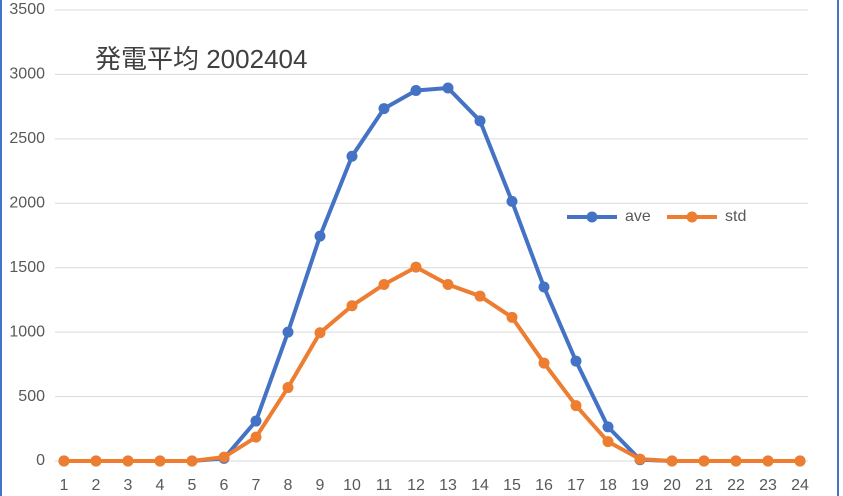 Image resolution: width=843 pixels, height=496 pixels. Describe the element at coordinates (27, 203) in the screenshot. I see `y-tick-label: 2000` at that location.